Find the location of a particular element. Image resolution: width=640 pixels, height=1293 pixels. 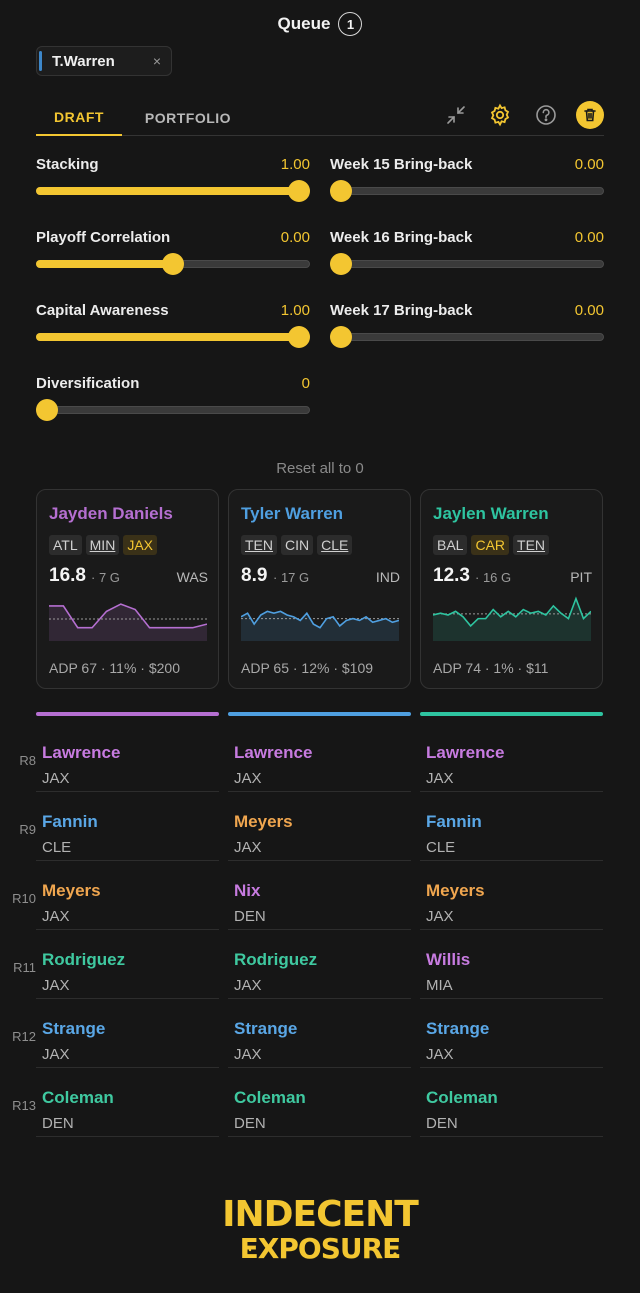

games-count: · 17 G is located at coordinates (291, 577).